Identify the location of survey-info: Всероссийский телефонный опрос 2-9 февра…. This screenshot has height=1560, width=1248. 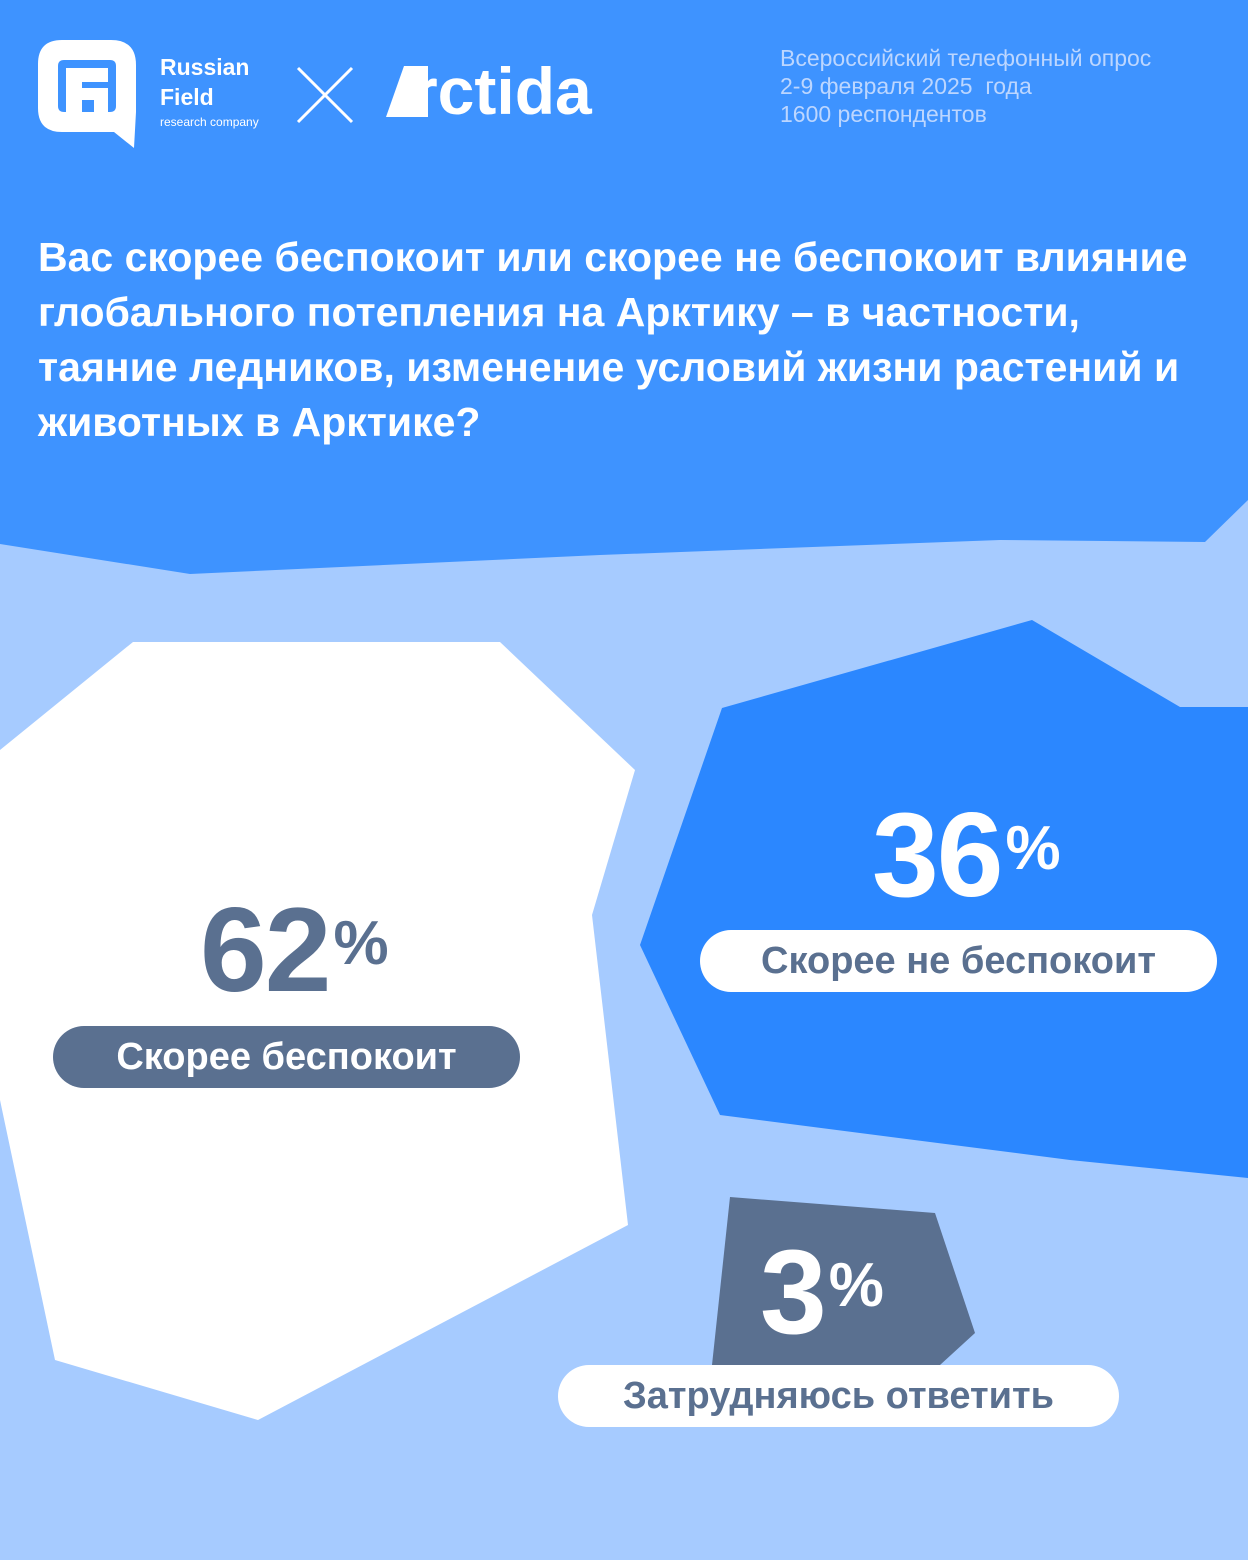
(966, 86).